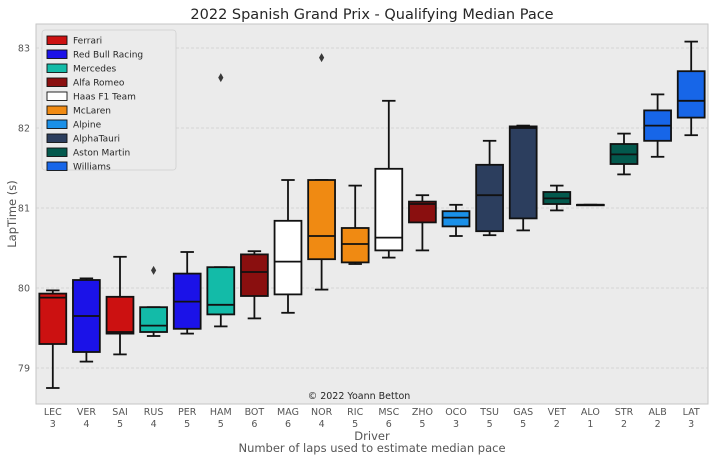 The height and width of the screenshot is (460, 712). Describe the element at coordinates (95, 70) in the screenshot. I see `legend-label: Mercedes` at that location.